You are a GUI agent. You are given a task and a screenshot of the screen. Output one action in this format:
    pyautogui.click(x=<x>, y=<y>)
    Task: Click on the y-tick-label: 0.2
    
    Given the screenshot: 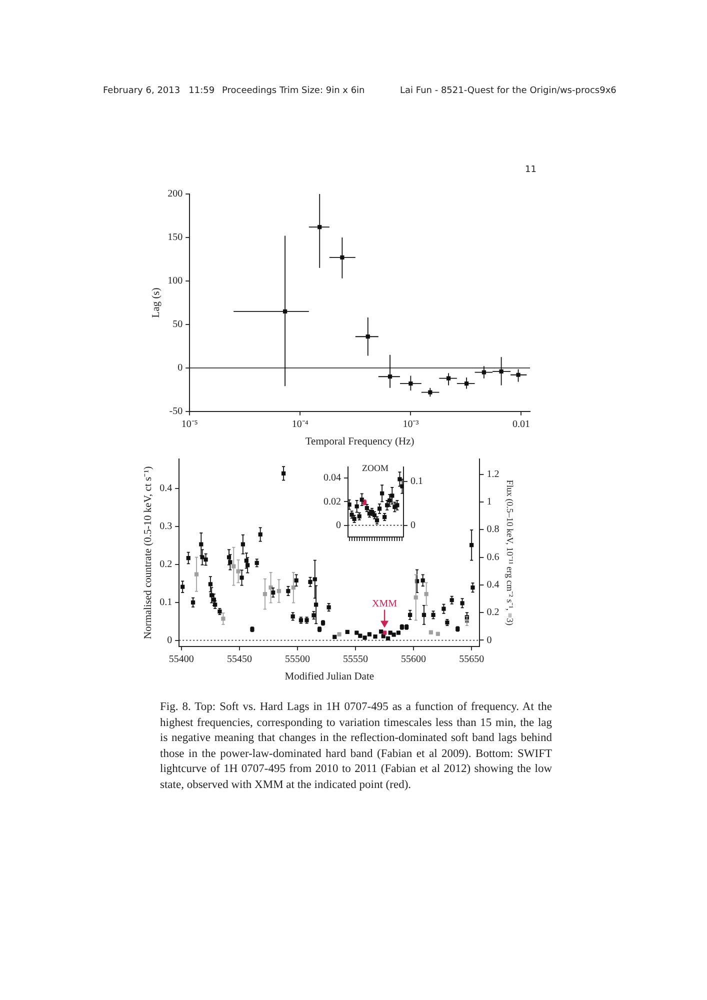 What is the action you would take?
    pyautogui.click(x=166, y=564)
    